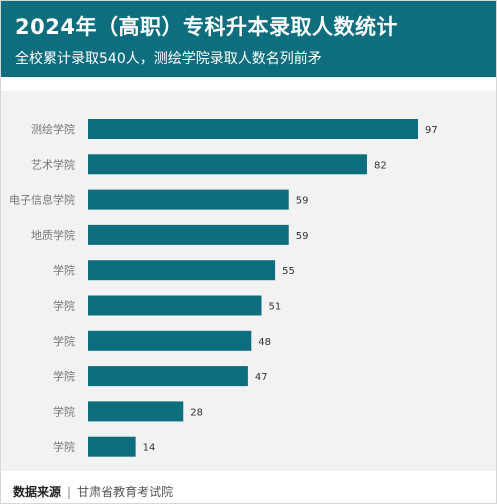 The height and width of the screenshot is (504, 497). I want to click on category-label: 地质学院, so click(53, 235).